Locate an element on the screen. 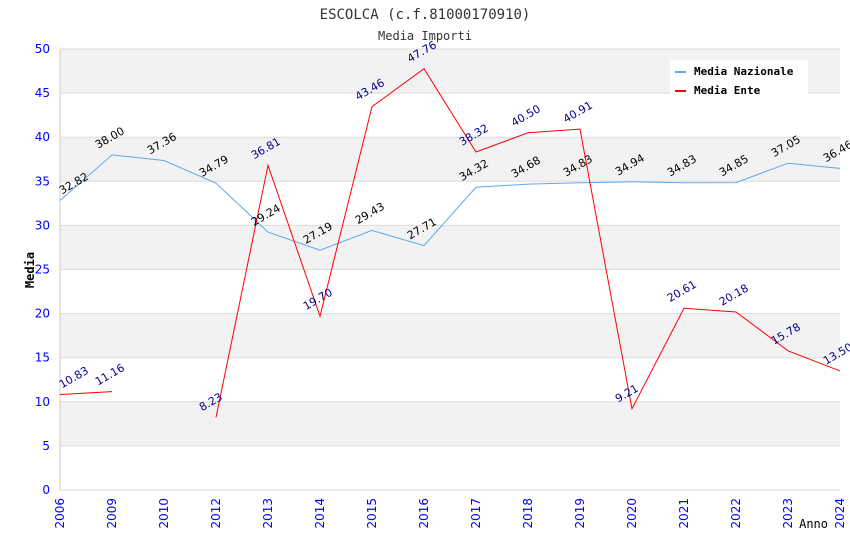 The image size is (850, 550). legend-label-nazionale: Media Nazionale is located at coordinates (744, 71).